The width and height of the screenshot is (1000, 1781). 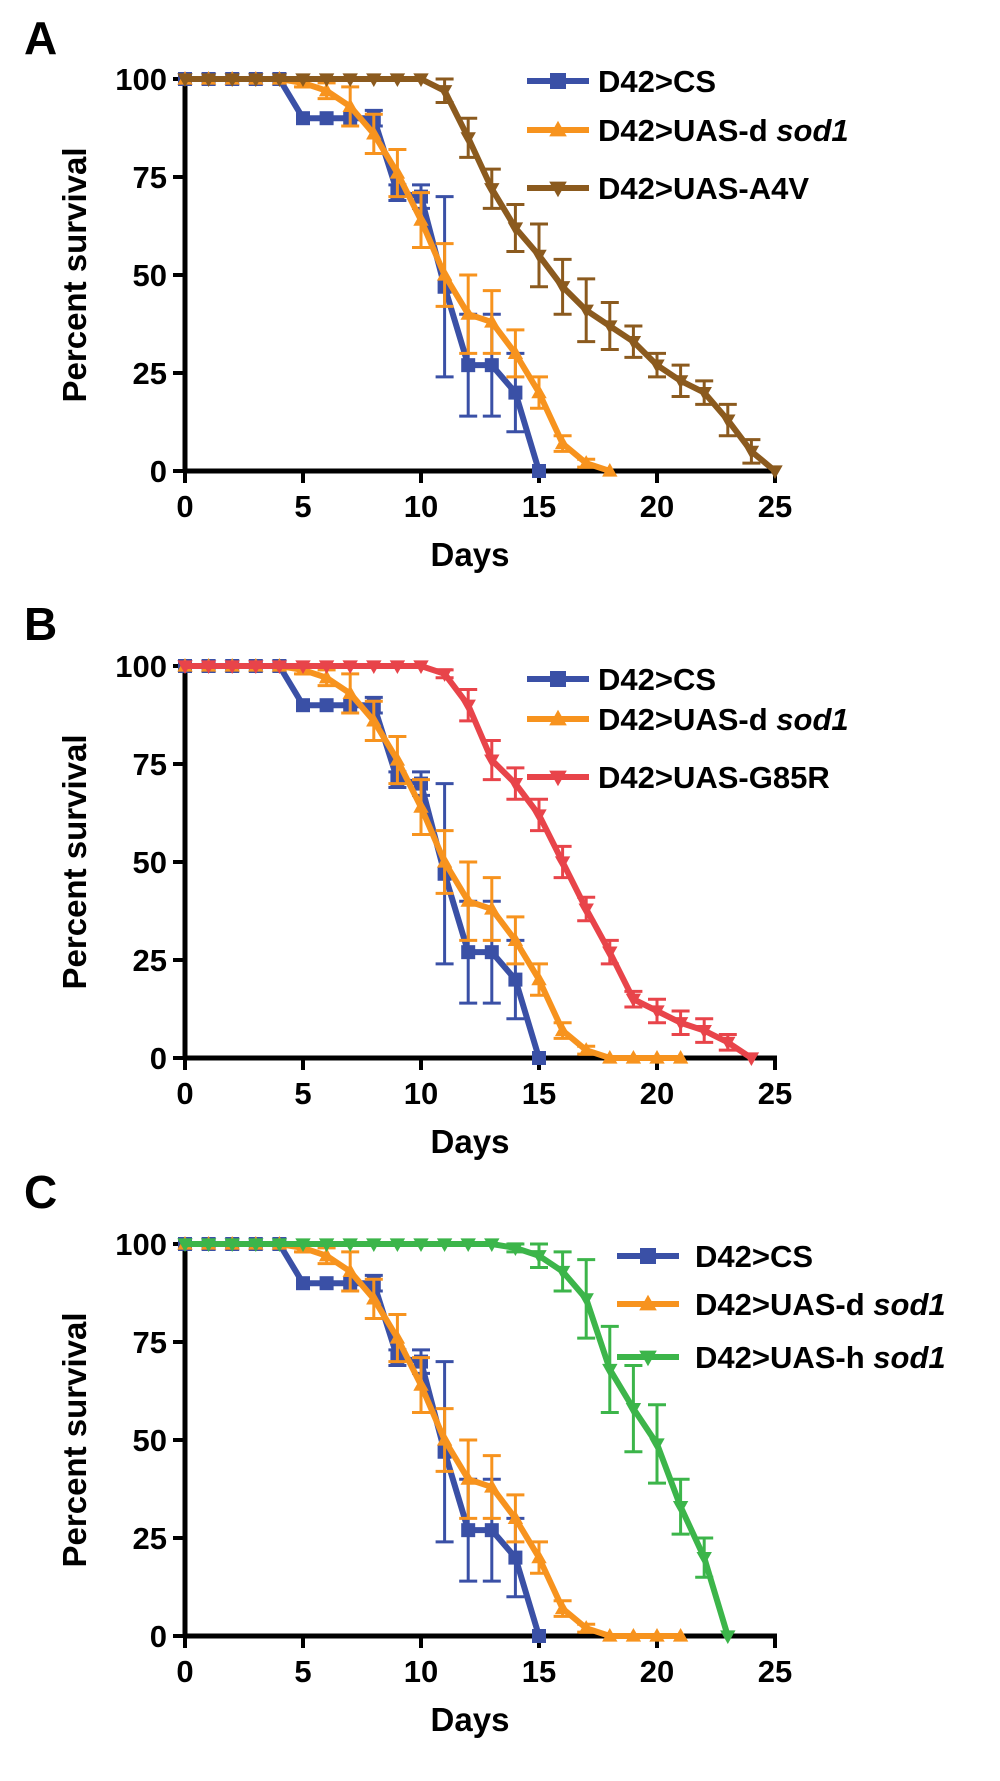 I want to click on panel-letter: B, so click(x=40, y=624).